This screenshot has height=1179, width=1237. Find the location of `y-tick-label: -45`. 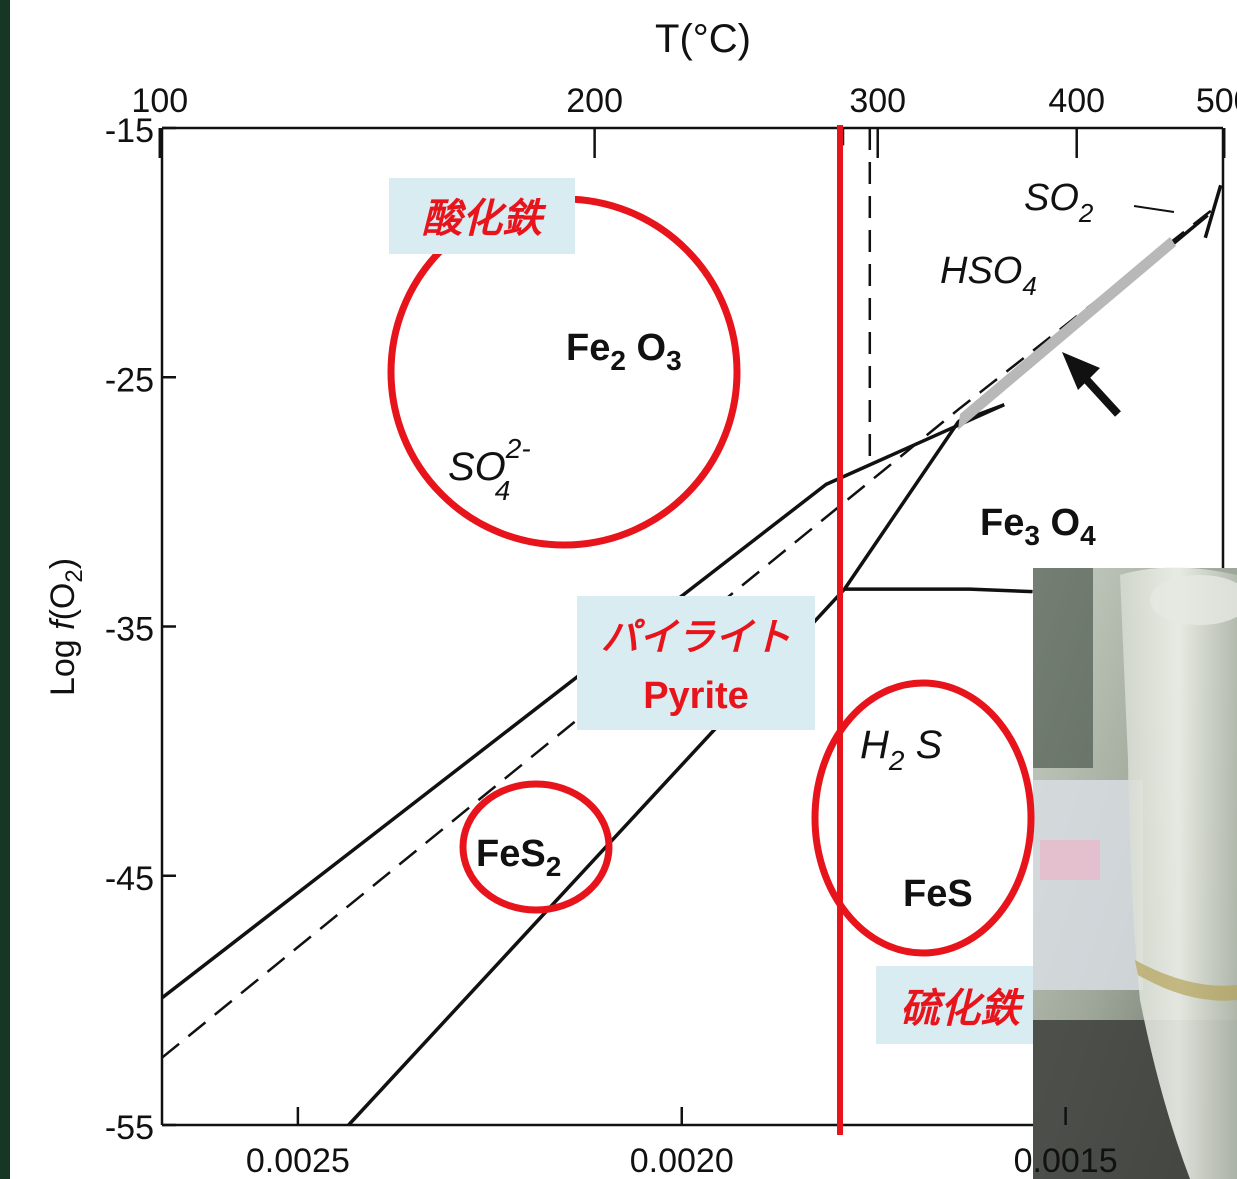

y-tick-label: -45 is located at coordinates (129, 879).